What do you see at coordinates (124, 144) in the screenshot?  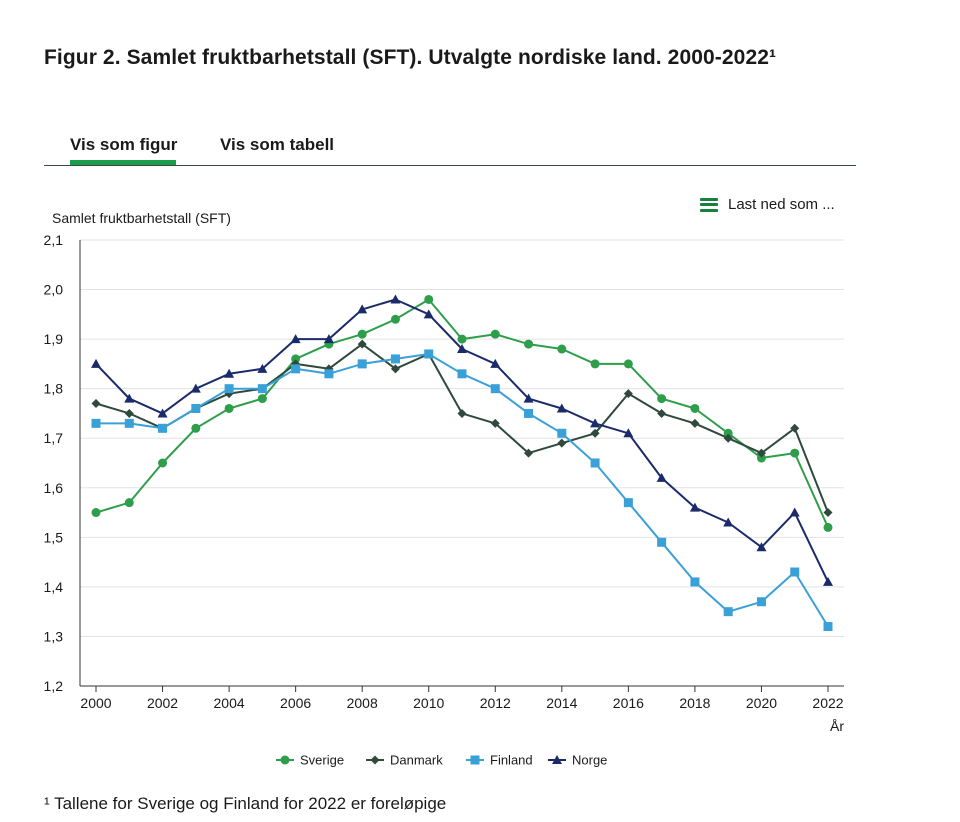 I see `tab-vis-som-figur: Vis som figur` at bounding box center [124, 144].